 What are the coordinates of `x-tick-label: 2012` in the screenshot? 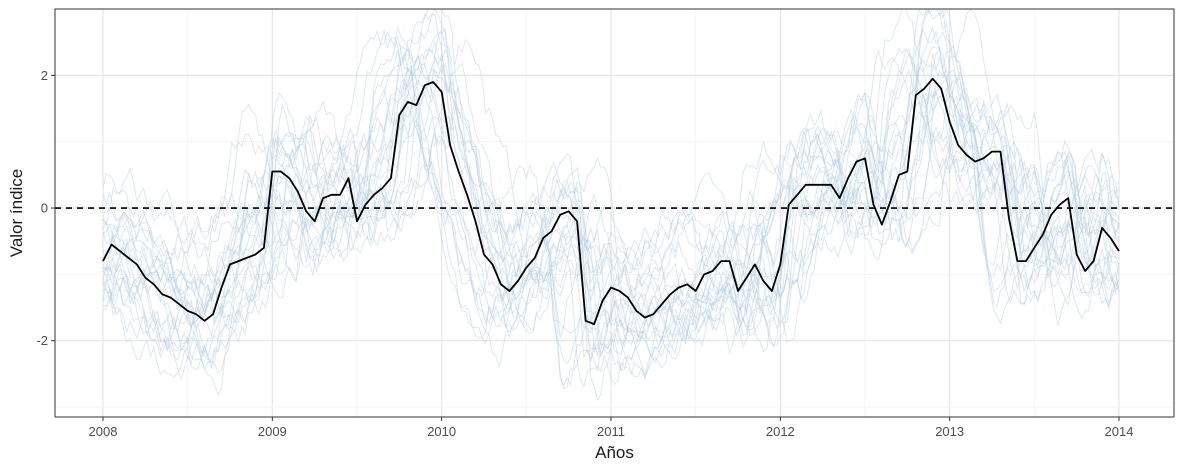 It's located at (780, 431).